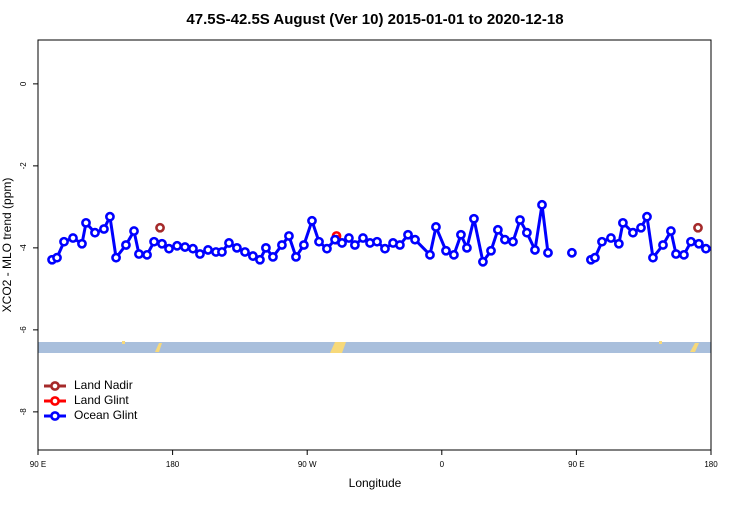 This screenshot has width=750, height=505. Describe the element at coordinates (375, 483) in the screenshot. I see `x-axis-label: Longitude` at that location.